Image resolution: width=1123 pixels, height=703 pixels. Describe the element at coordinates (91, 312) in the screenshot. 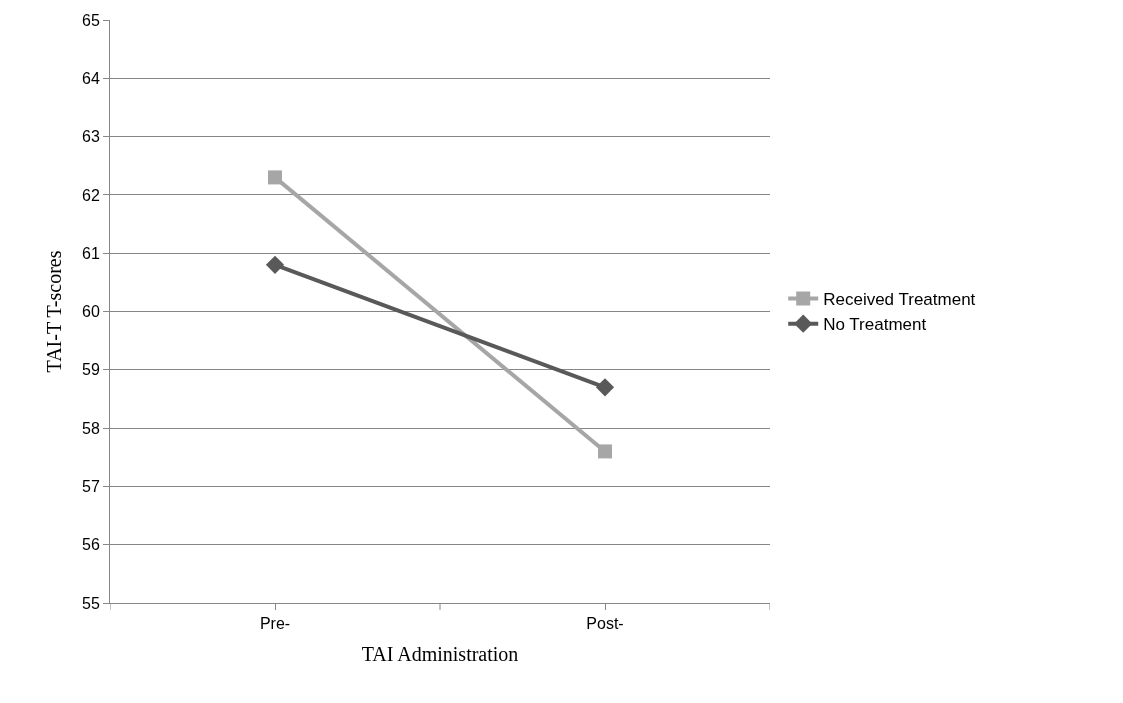

I see `y-tick-label: 60` at that location.